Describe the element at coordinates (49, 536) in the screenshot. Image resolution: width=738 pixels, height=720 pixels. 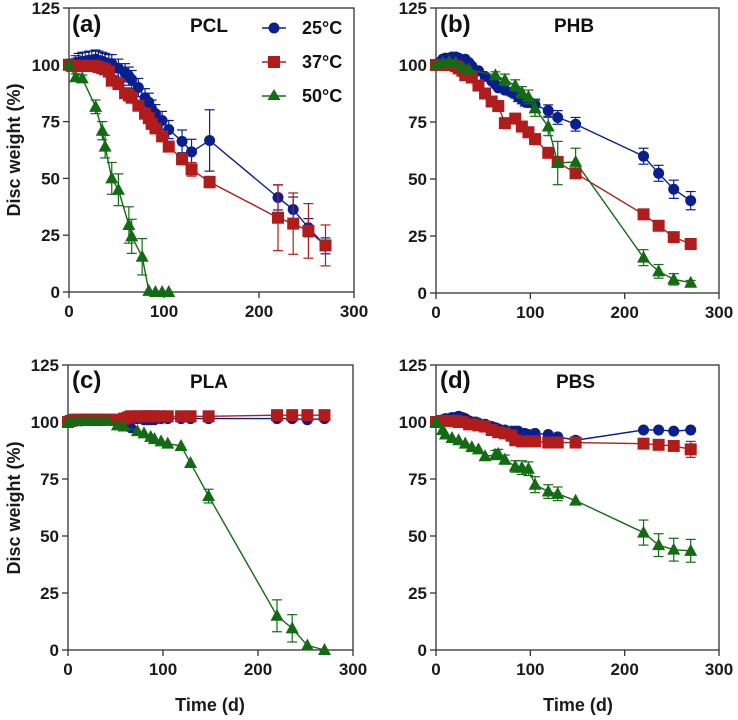
I see `panel-c-y-tick-label: 50` at that location.